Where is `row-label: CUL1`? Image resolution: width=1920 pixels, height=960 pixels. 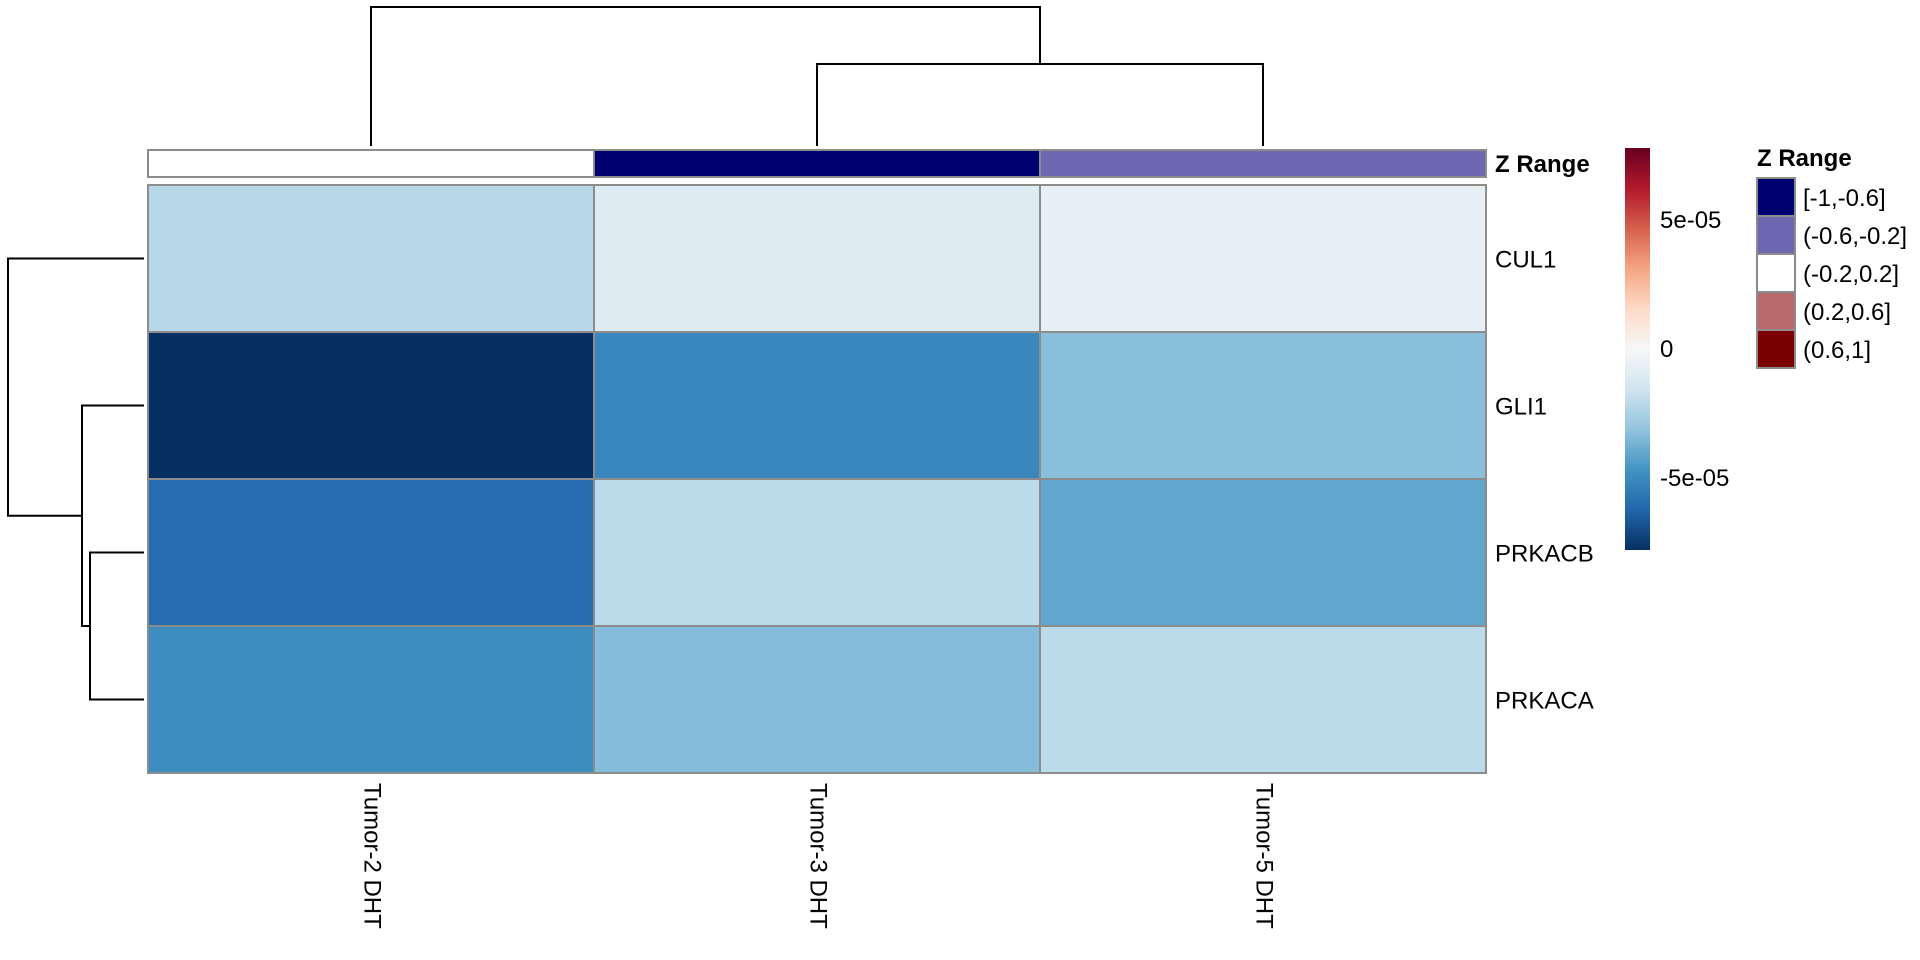 row-label: CUL1 is located at coordinates (1525, 260).